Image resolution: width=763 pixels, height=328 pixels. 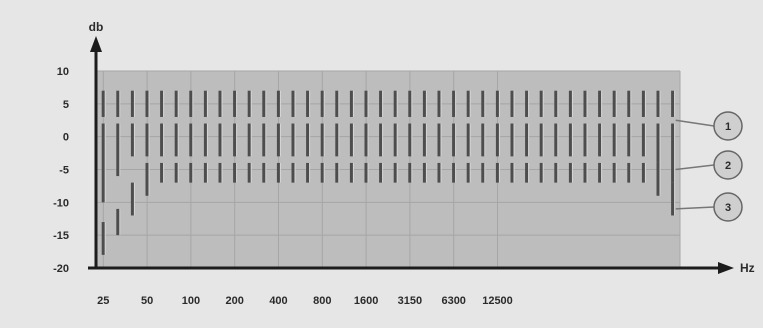 What do you see at coordinates (61, 269) in the screenshot?
I see `y-tick-label: -20` at bounding box center [61, 269].